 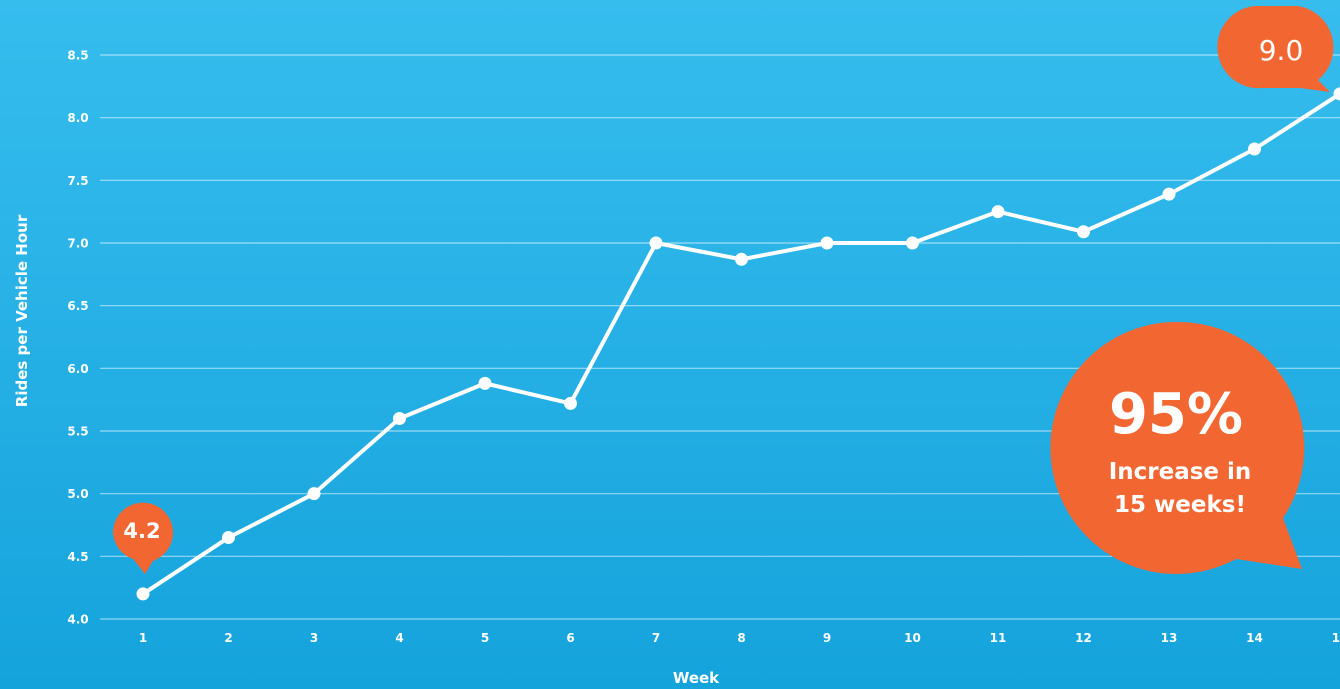 I want to click on highlight-line-1: Increase in, so click(x=1180, y=472).